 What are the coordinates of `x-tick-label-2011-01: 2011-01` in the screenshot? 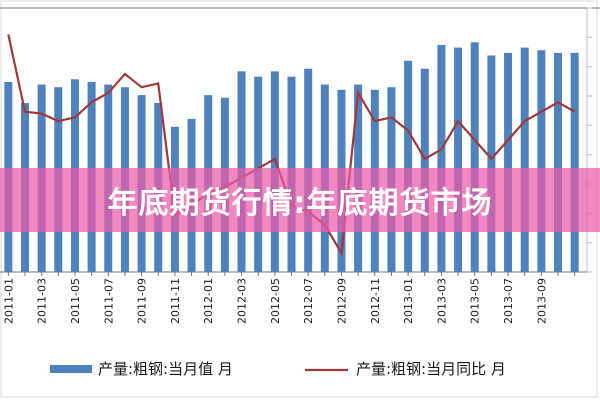 It's located at (8, 301).